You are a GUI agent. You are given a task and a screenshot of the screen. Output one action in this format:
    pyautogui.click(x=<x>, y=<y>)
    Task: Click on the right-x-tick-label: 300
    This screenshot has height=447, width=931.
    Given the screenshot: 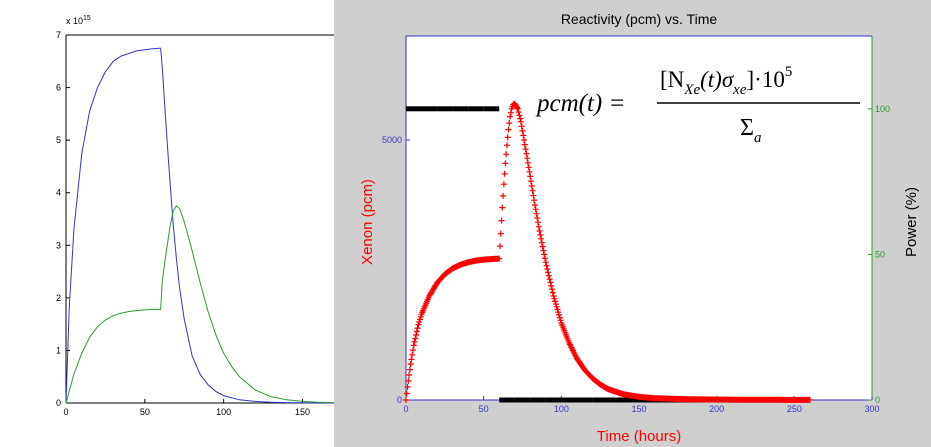 What is the action you would take?
    pyautogui.click(x=871, y=409)
    